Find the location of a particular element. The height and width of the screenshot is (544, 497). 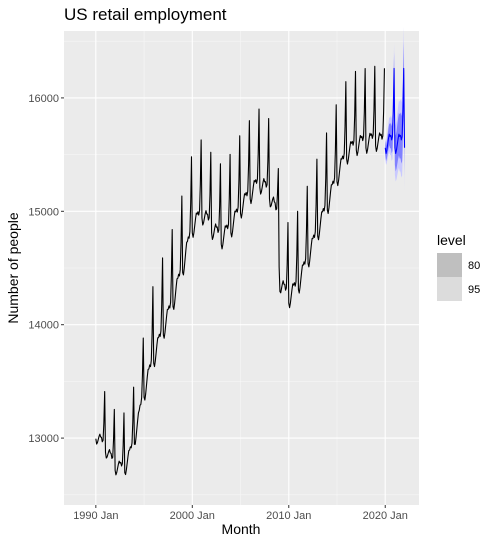

legend: level 80 95 is located at coordinates (458, 266).